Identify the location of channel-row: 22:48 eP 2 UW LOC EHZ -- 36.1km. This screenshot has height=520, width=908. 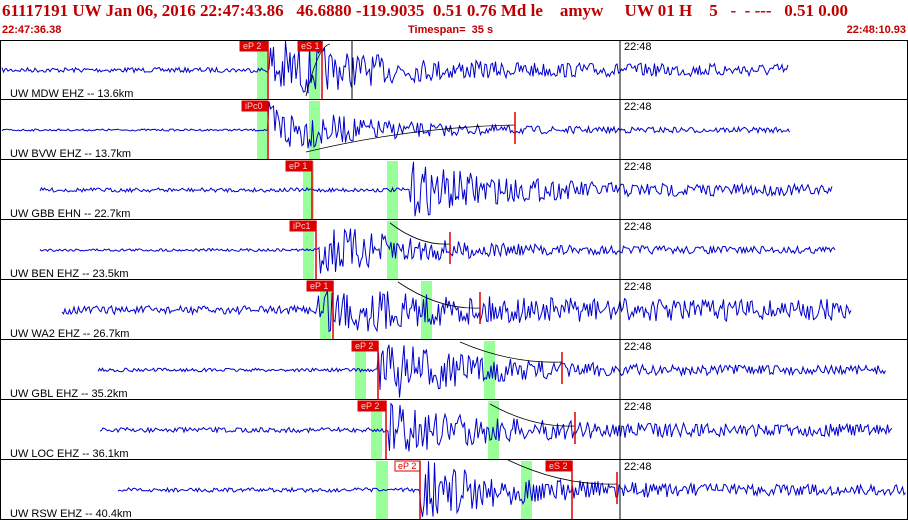
(454, 430).